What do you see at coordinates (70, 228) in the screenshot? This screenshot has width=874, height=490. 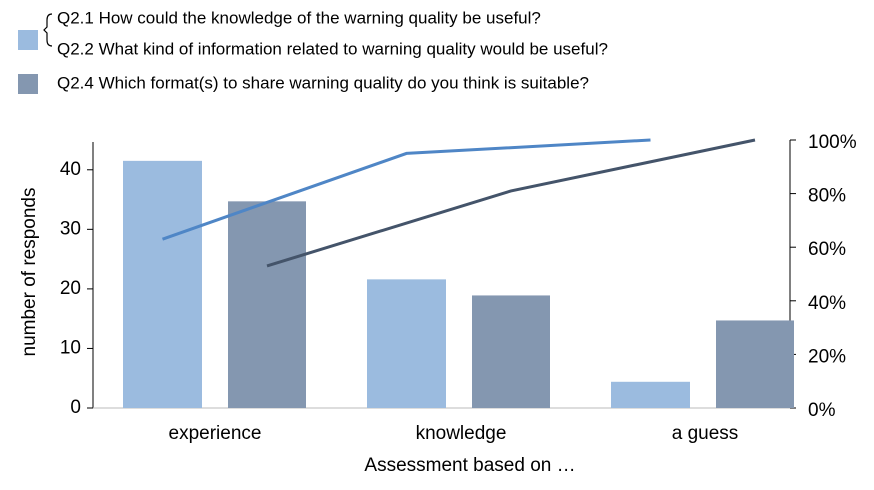 I see `y-tick-label: 30` at bounding box center [70, 228].